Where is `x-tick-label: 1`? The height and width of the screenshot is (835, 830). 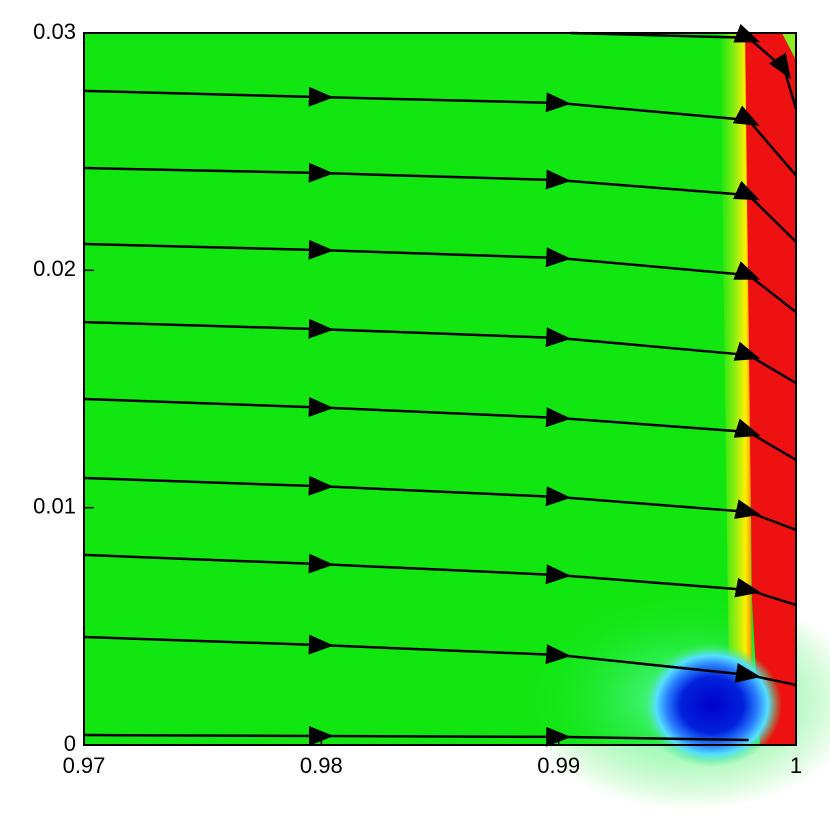 x-tick-label: 1 is located at coordinates (796, 765).